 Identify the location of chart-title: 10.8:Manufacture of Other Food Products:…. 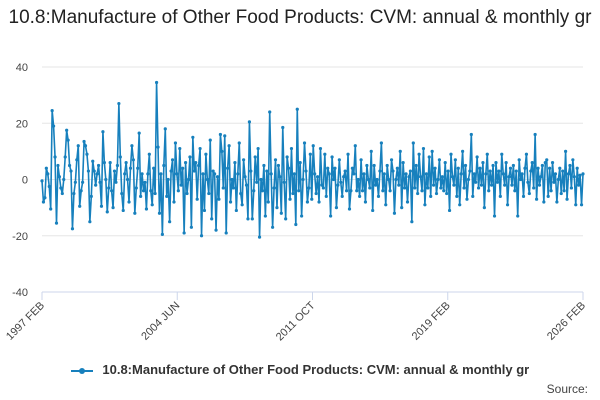
(300, 17).